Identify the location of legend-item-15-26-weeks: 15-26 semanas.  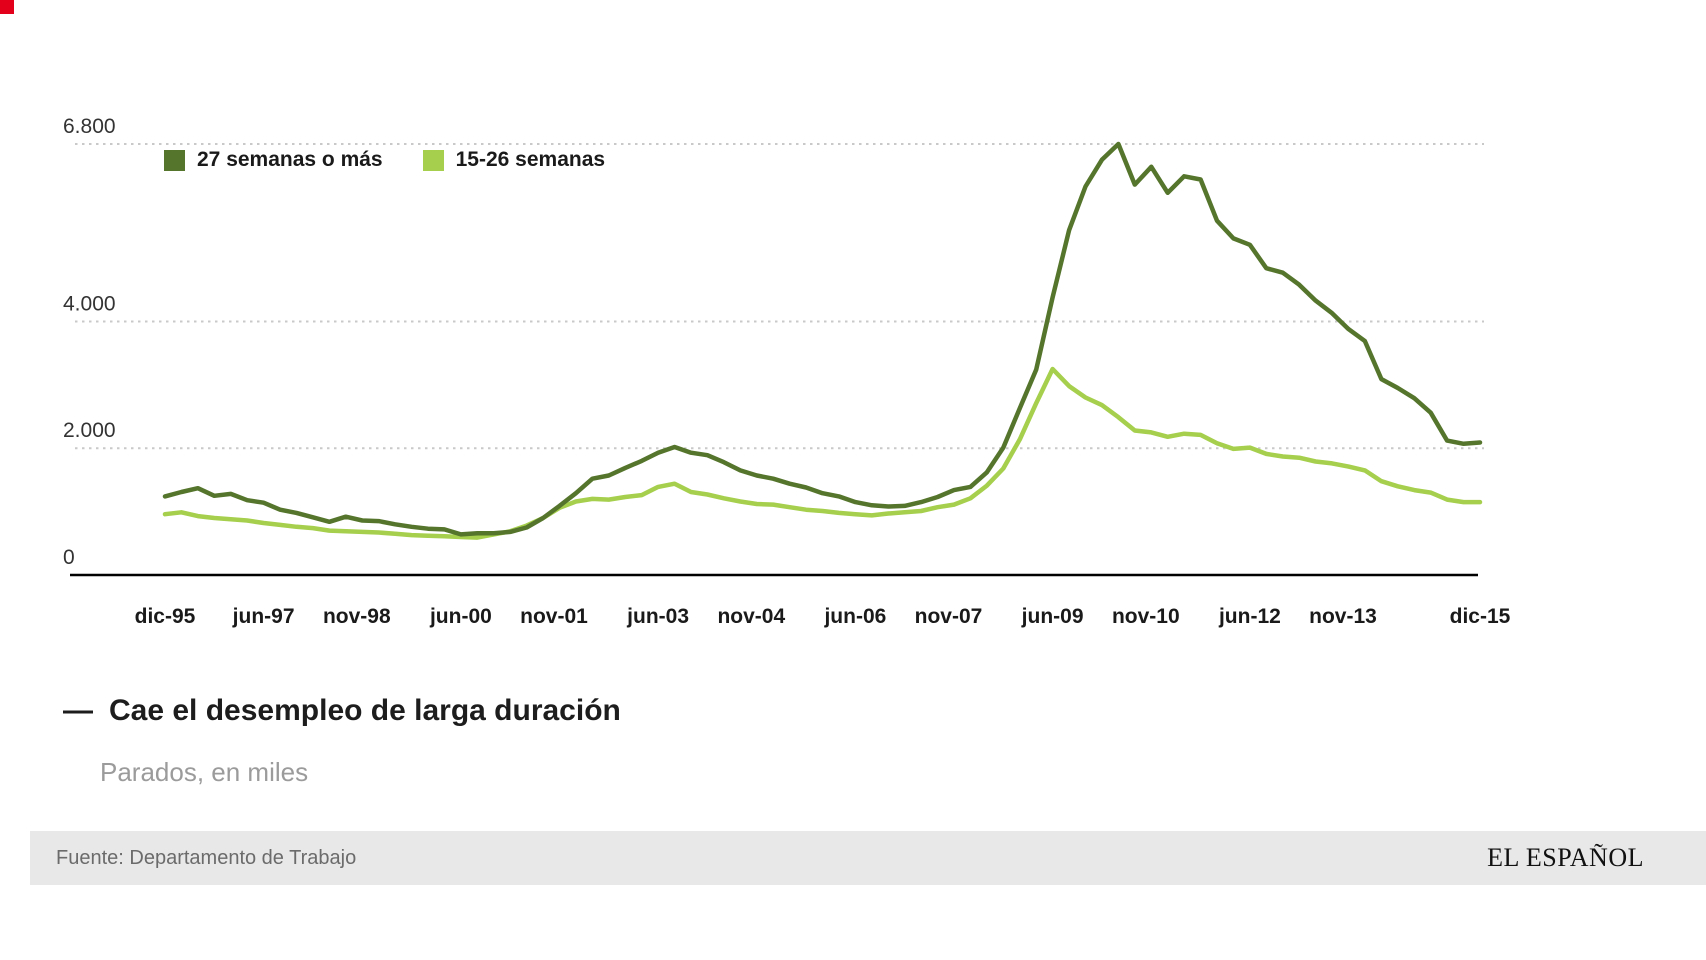
(514, 160).